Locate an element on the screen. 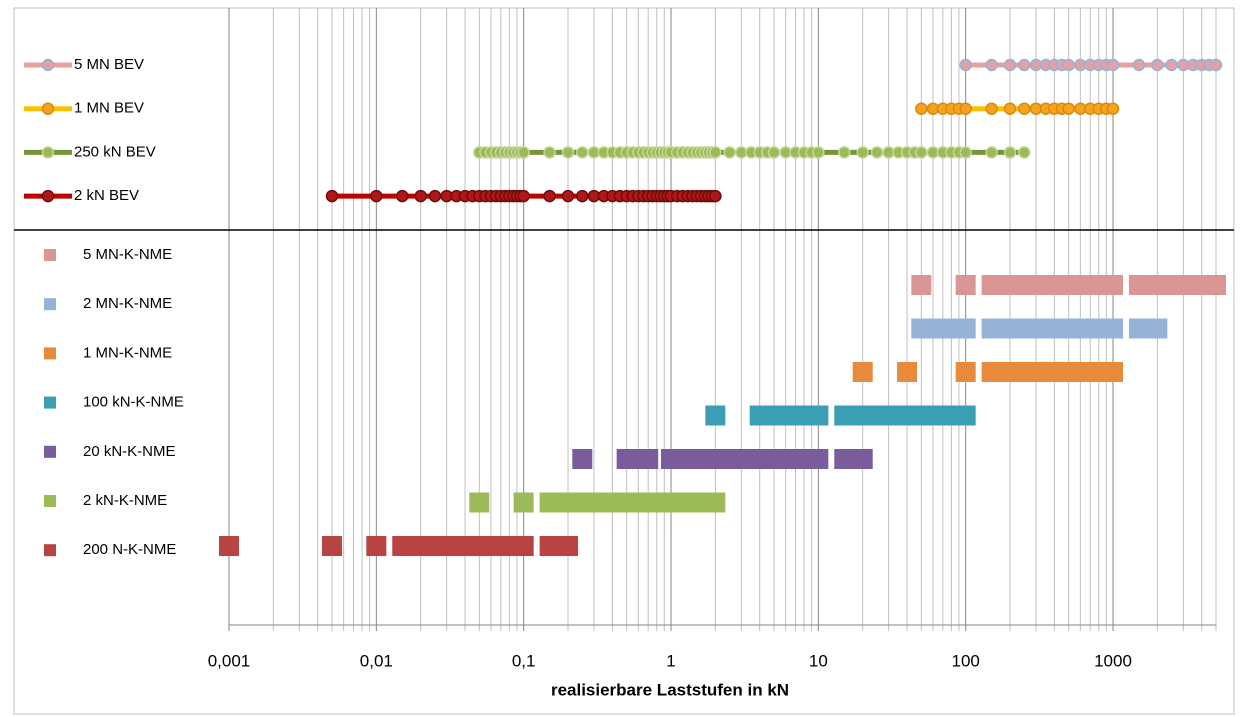 The image size is (1249, 717). x-tick-label: 0,1 is located at coordinates (524, 660).